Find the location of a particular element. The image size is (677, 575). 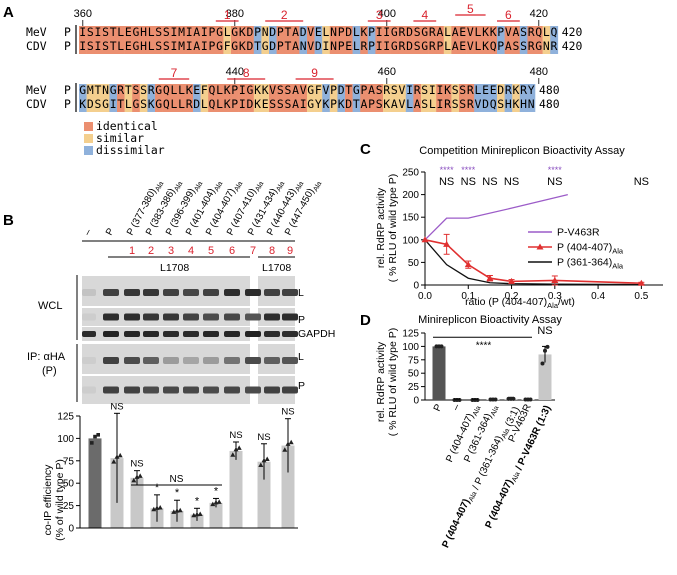

blot-right-label-l2: L is located at coordinates (301, 357).